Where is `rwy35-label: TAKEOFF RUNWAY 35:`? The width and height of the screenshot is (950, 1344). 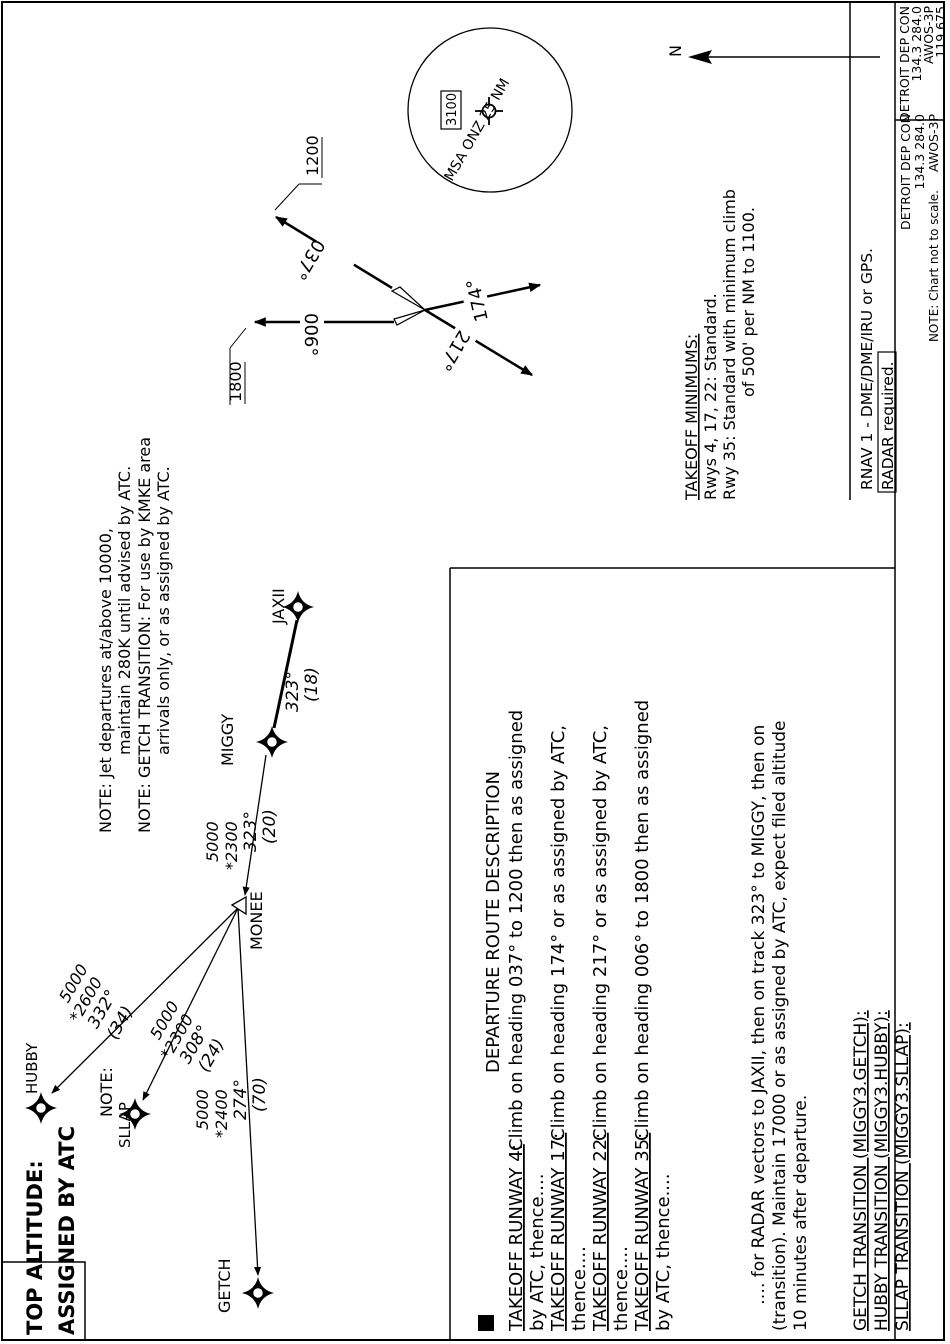 rwy35-label: TAKEOFF RUNWAY 35: is located at coordinates (642, 1232).